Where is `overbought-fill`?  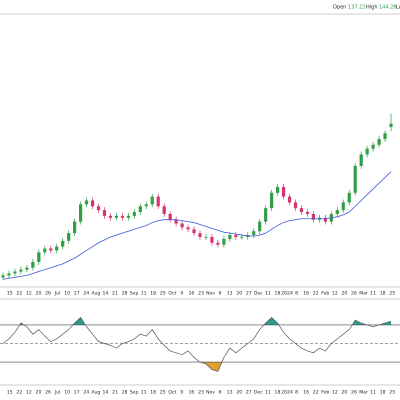
overbought-fill is located at coordinates (205, 321).